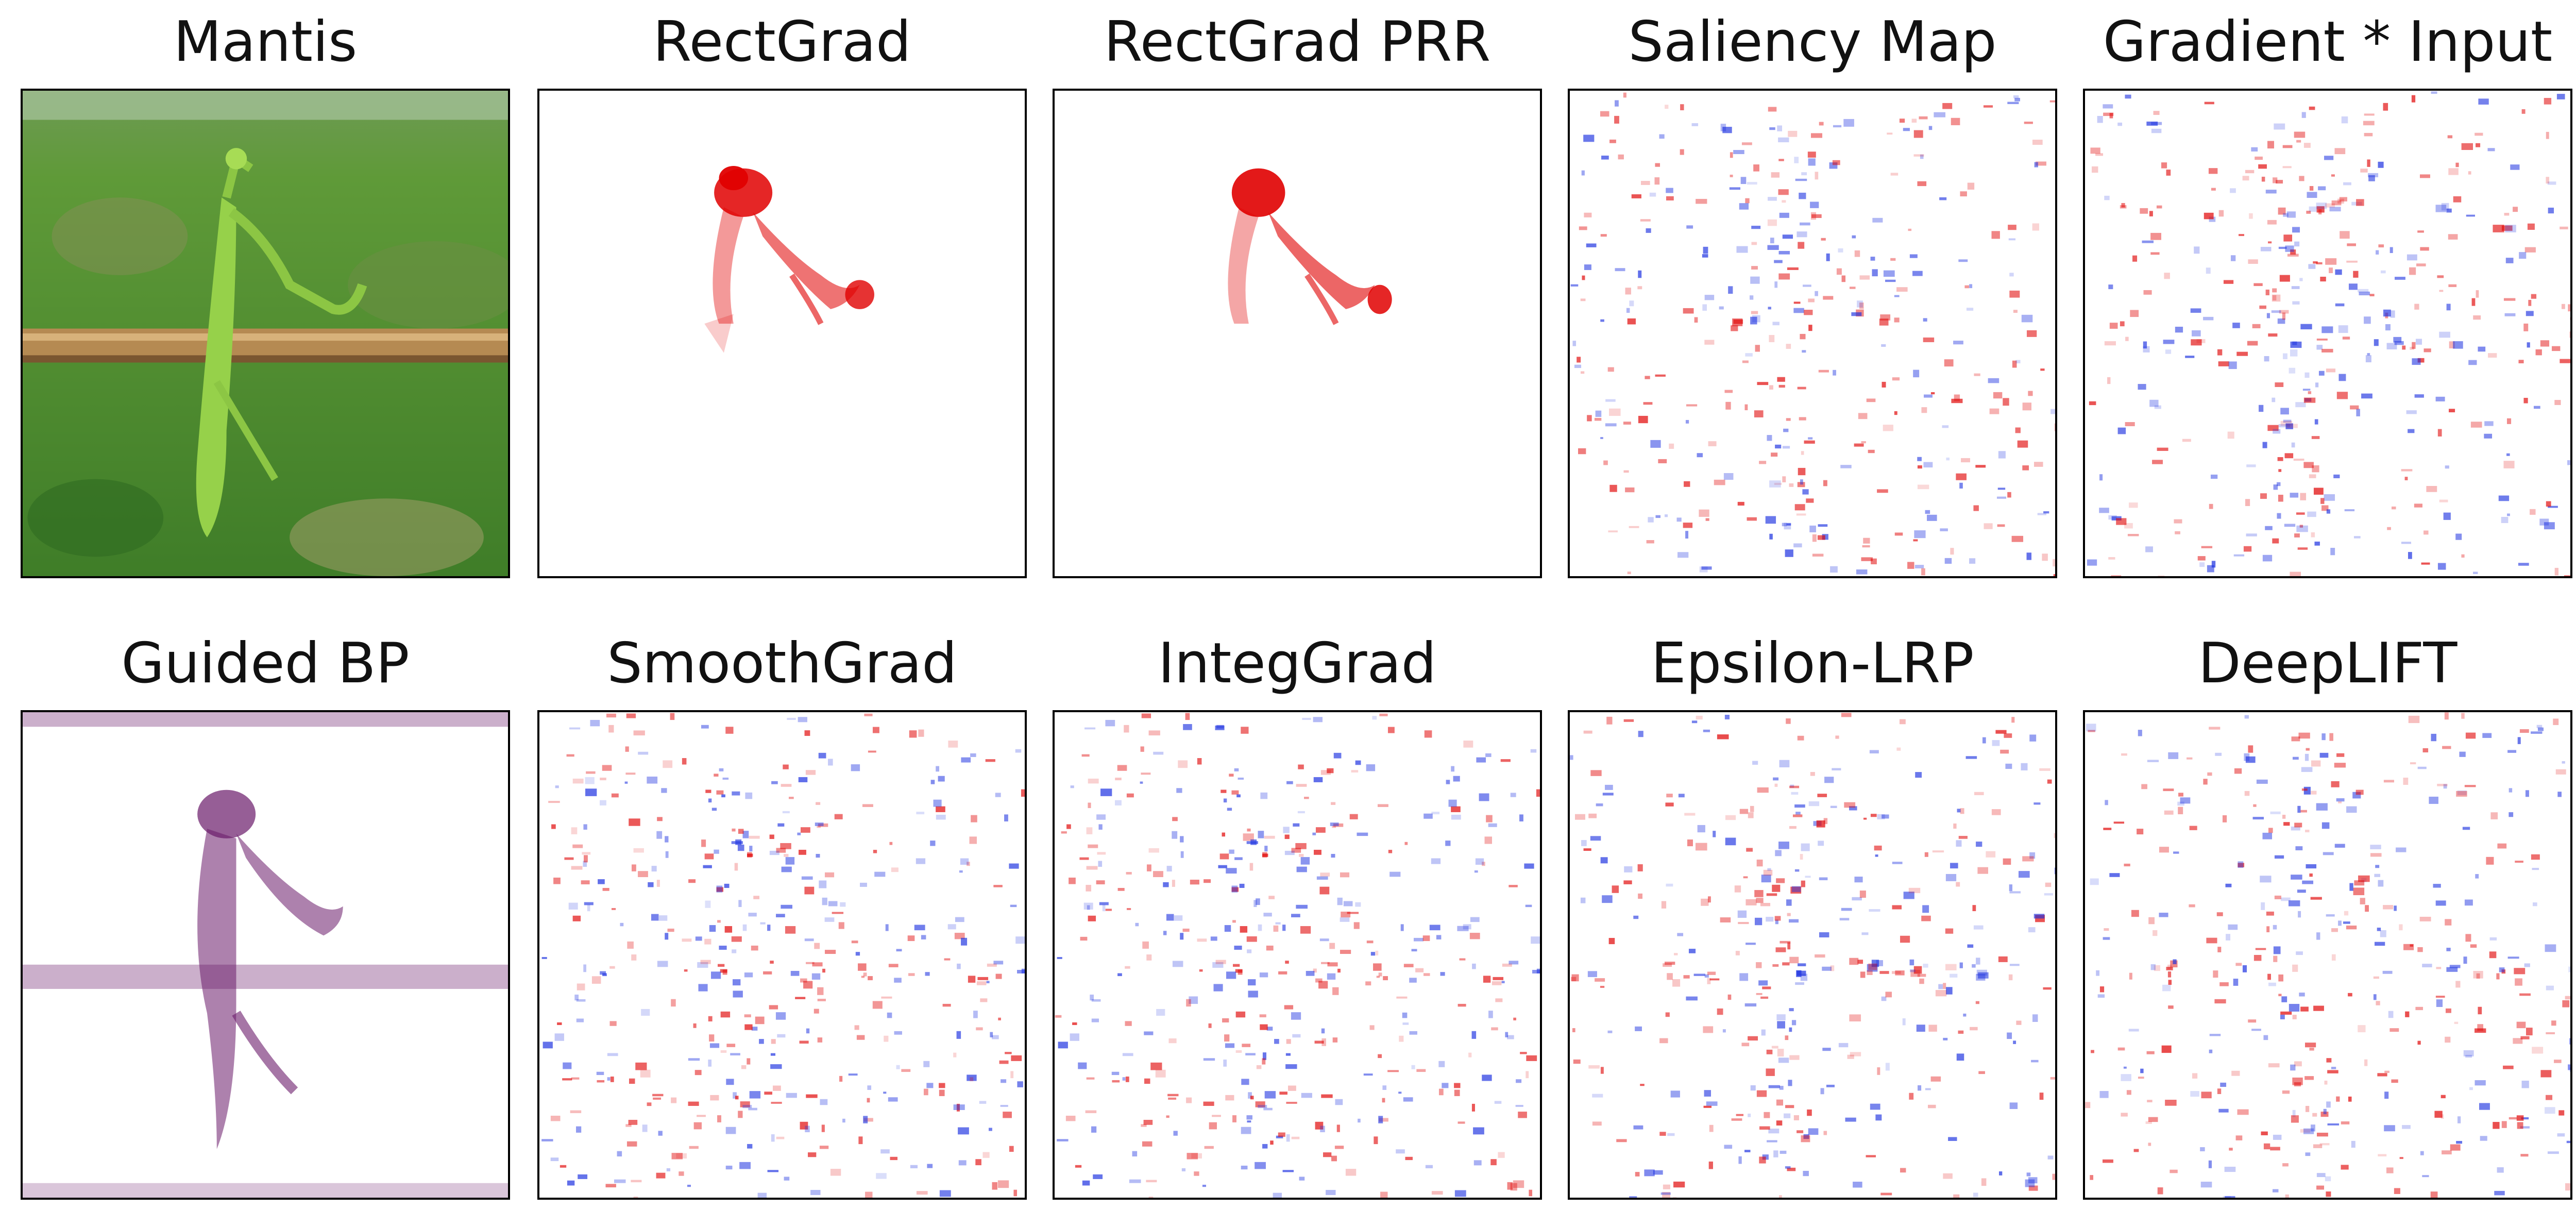  Describe the element at coordinates (1297, 955) in the screenshot. I see `heatmap-integgrad` at that location.